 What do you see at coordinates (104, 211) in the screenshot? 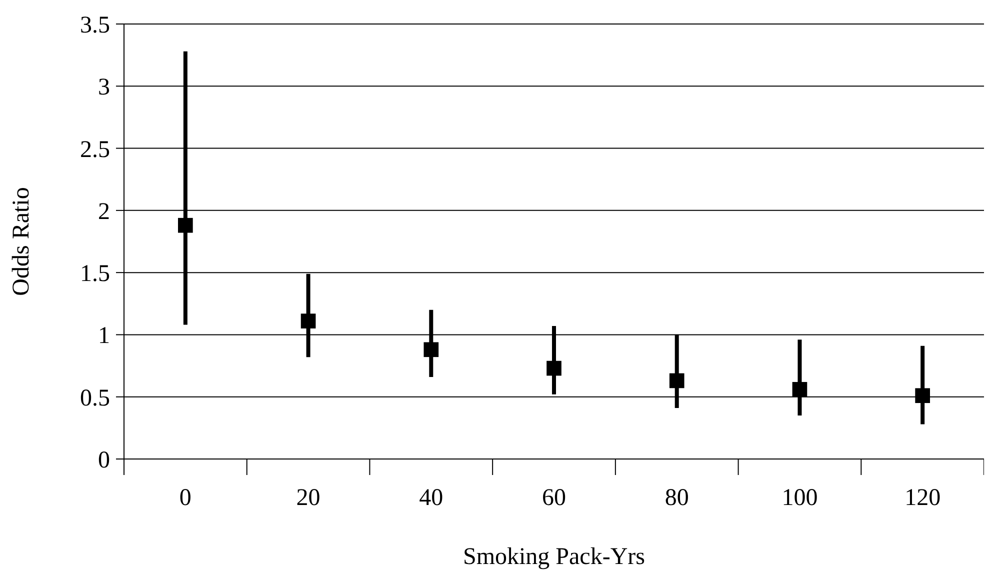
I see `y-tick-label: 2` at bounding box center [104, 211].